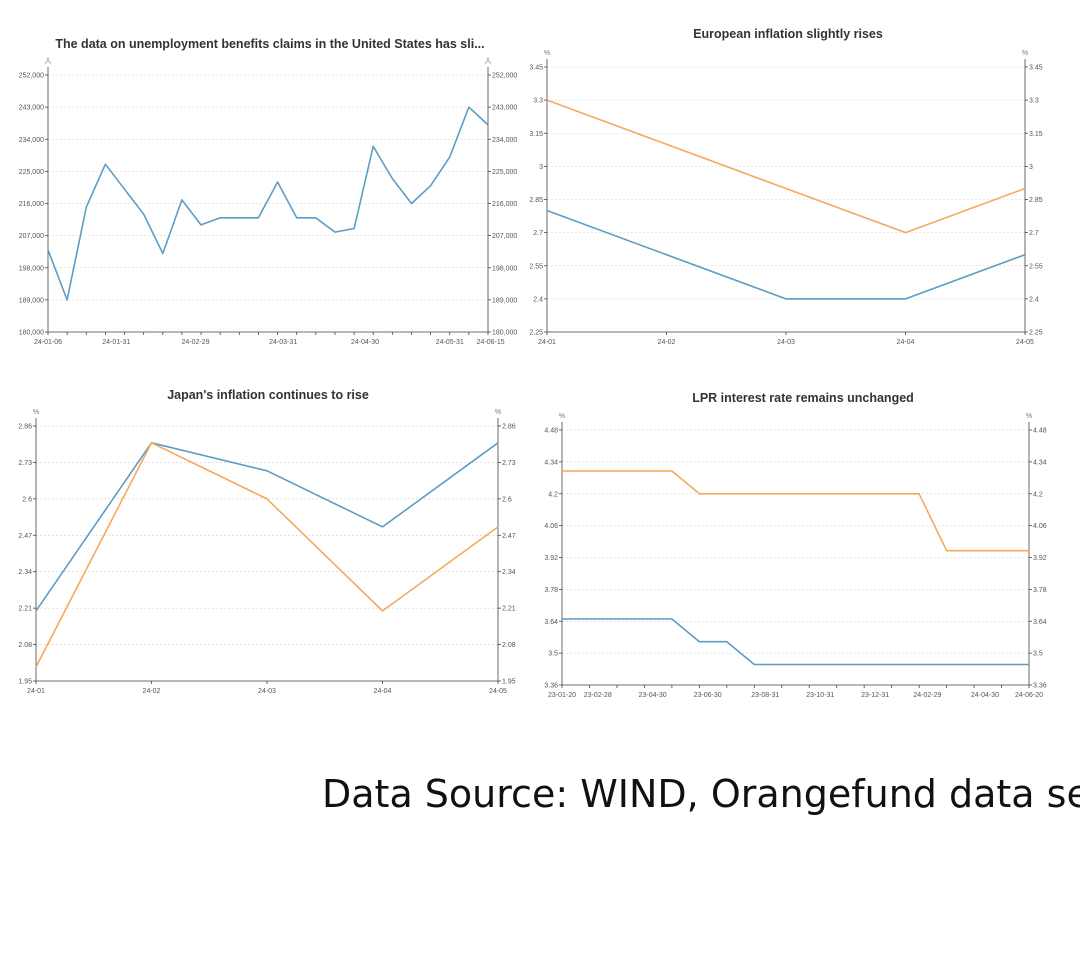 This screenshot has width=1080, height=971. What do you see at coordinates (48, 342) in the screenshot?
I see `x-tick-label: 24-01-06` at bounding box center [48, 342].